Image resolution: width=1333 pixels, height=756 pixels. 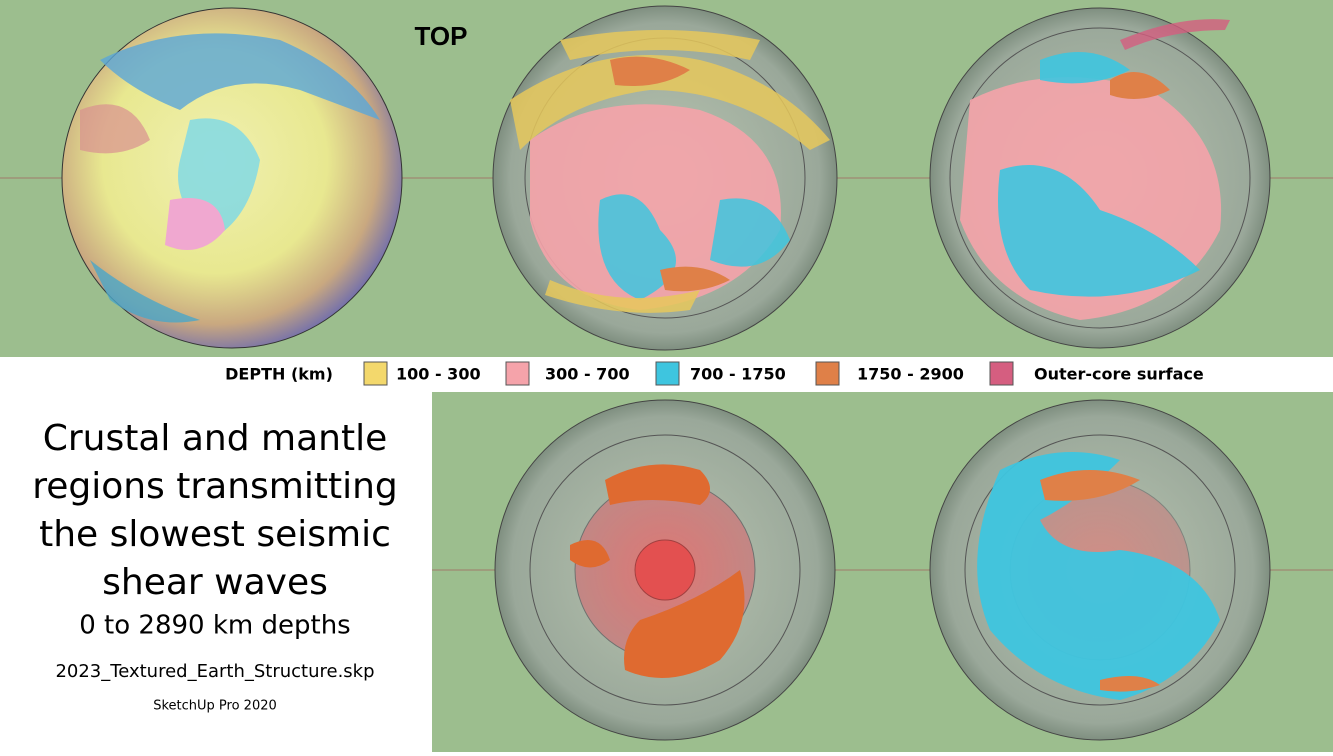 What do you see at coordinates (438, 374) in the screenshot?
I see `legend-label: 100 - 300` at bounding box center [438, 374].